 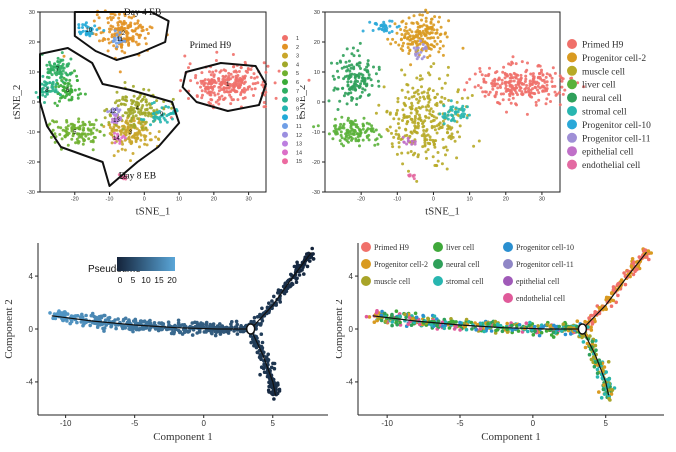 What do you see at coordinates (460, 247) in the screenshot?
I see `legend-label: liver cell` at bounding box center [460, 247].